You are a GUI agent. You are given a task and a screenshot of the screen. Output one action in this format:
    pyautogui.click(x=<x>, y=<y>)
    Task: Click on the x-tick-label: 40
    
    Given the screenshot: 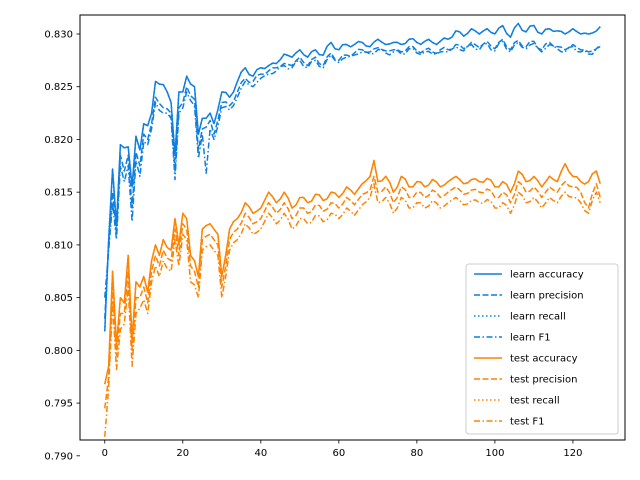 What is the action you would take?
    pyautogui.click(x=260, y=453)
    